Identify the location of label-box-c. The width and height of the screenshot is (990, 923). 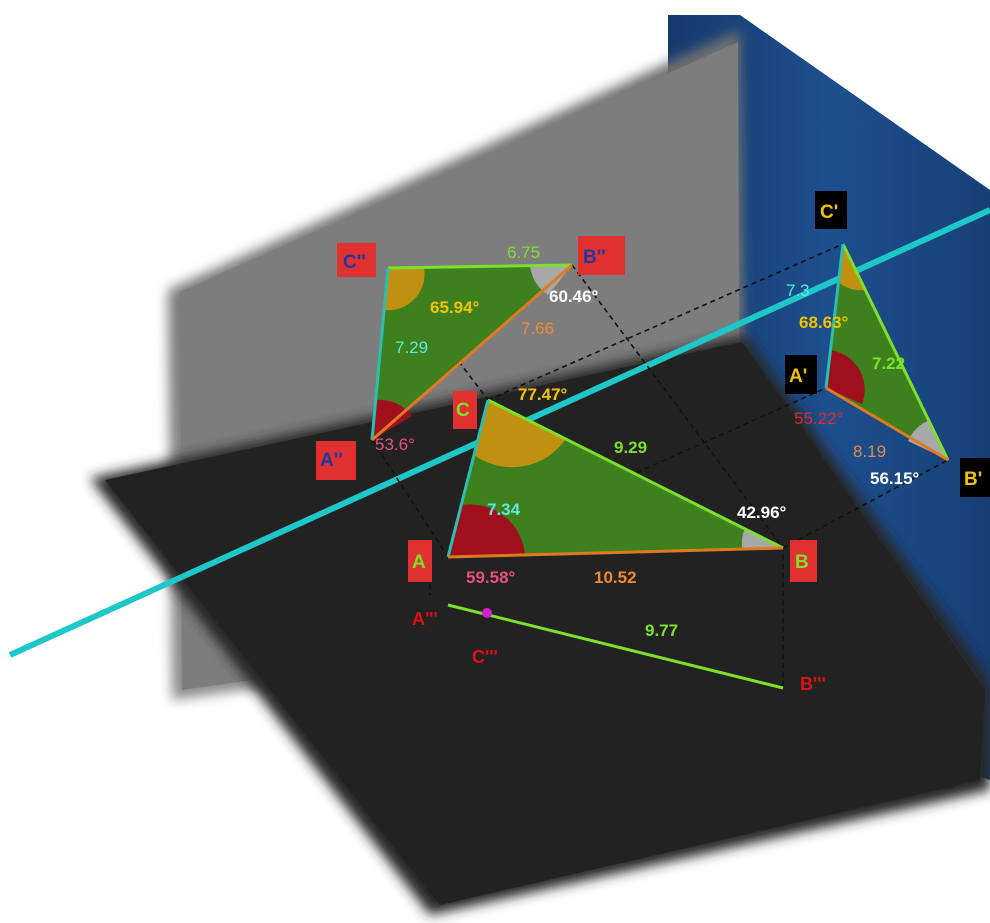
(465, 410).